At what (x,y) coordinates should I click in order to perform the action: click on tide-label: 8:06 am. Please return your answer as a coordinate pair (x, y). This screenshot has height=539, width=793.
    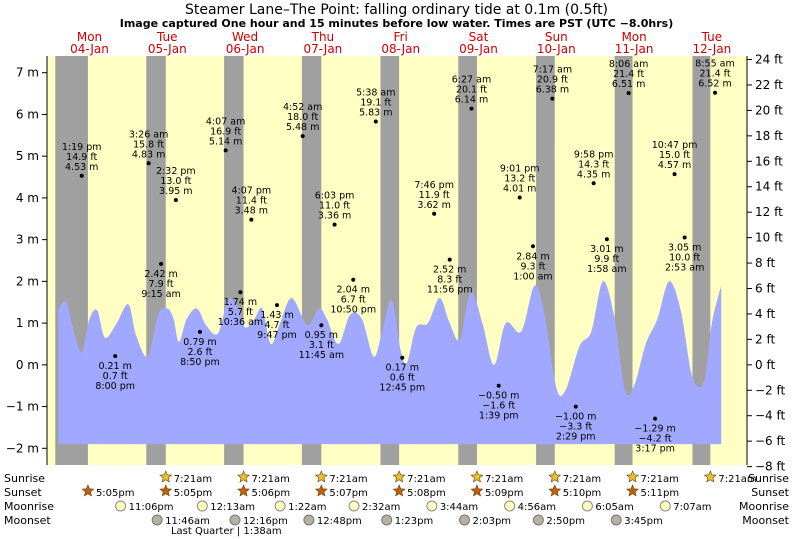
    Looking at the image, I should click on (628, 64).